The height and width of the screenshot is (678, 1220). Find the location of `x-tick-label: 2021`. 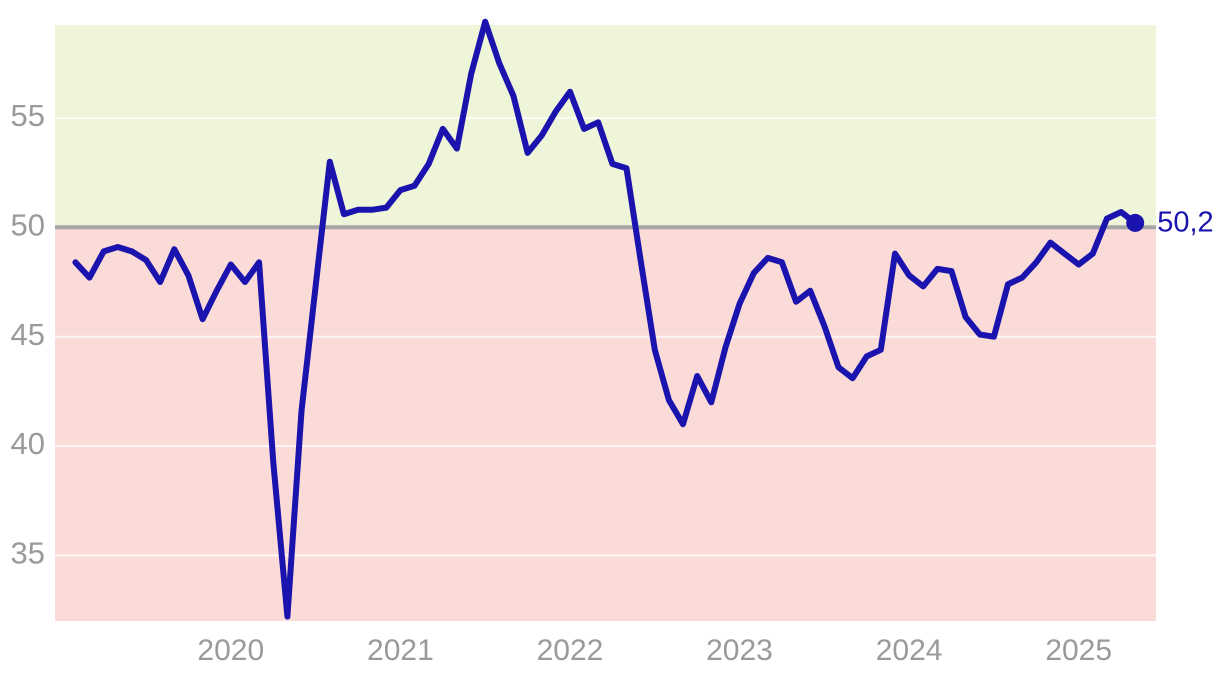

x-tick-label: 2021 is located at coordinates (400, 650).